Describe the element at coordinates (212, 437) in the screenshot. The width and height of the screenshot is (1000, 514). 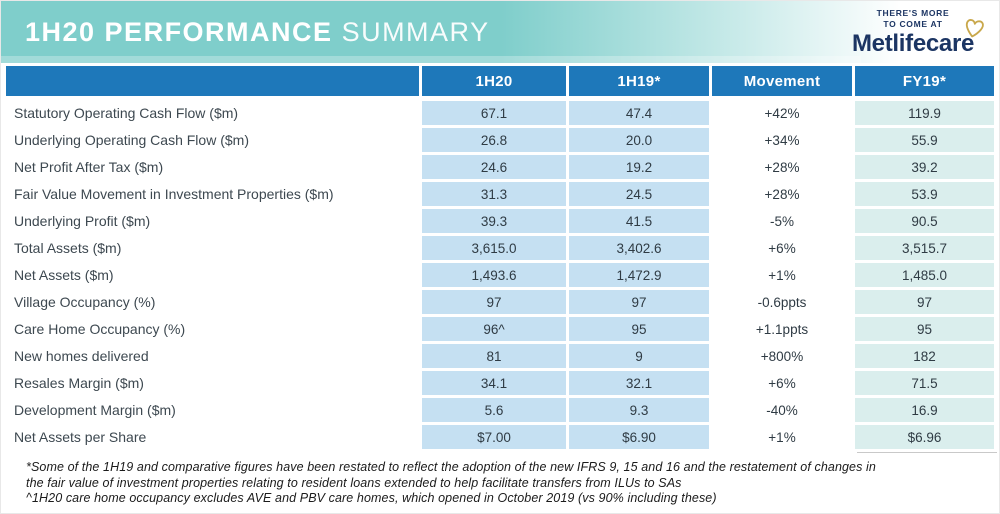
I see `row-label: Net Assets per Share` at that location.